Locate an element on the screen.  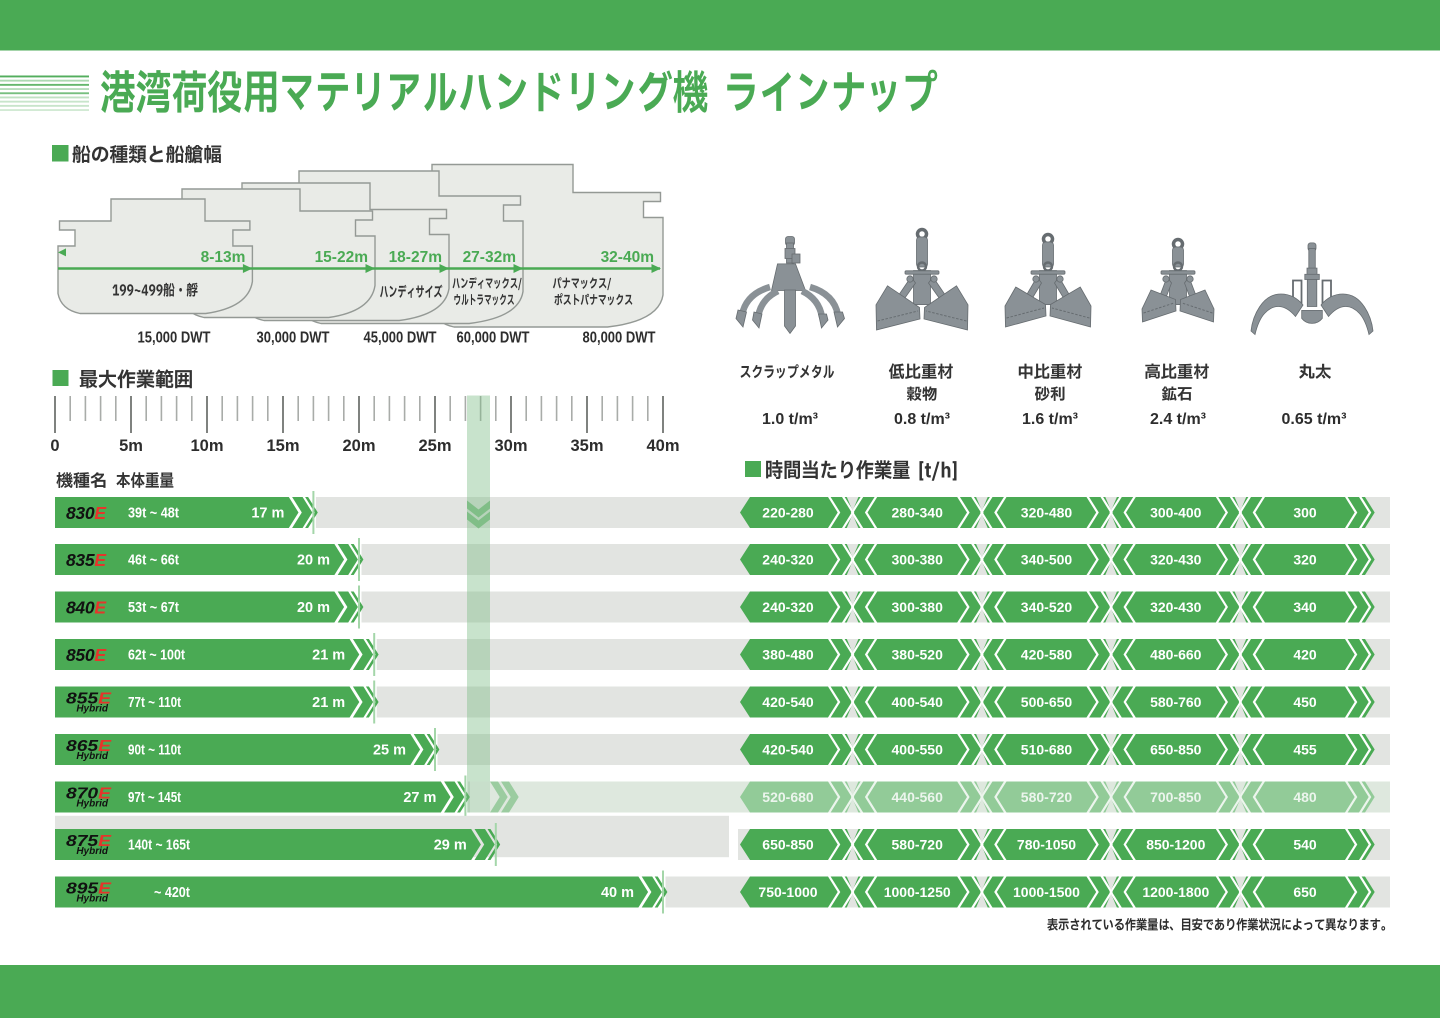
svg-text: 1200-1800 is located at coordinates (1175, 892).